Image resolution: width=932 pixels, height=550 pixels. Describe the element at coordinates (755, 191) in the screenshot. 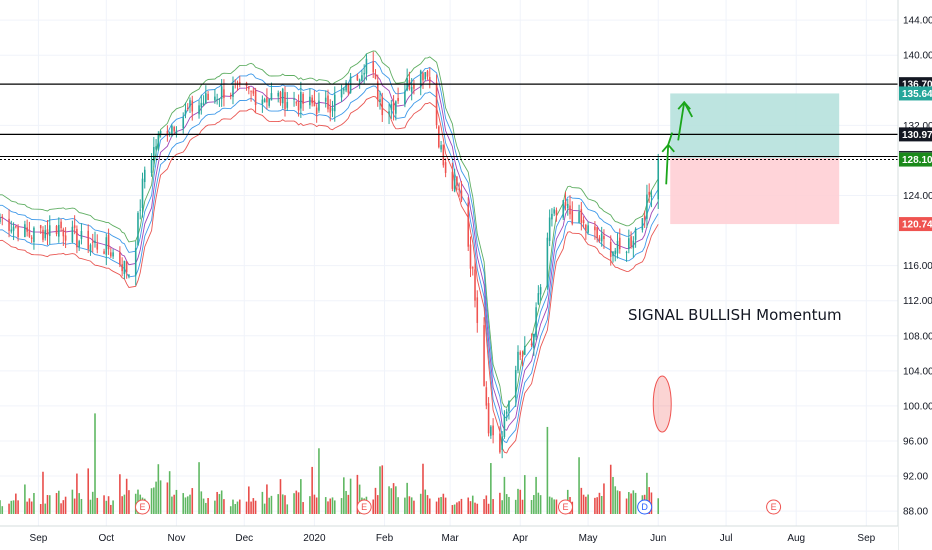

I see `stop-zone` at that location.